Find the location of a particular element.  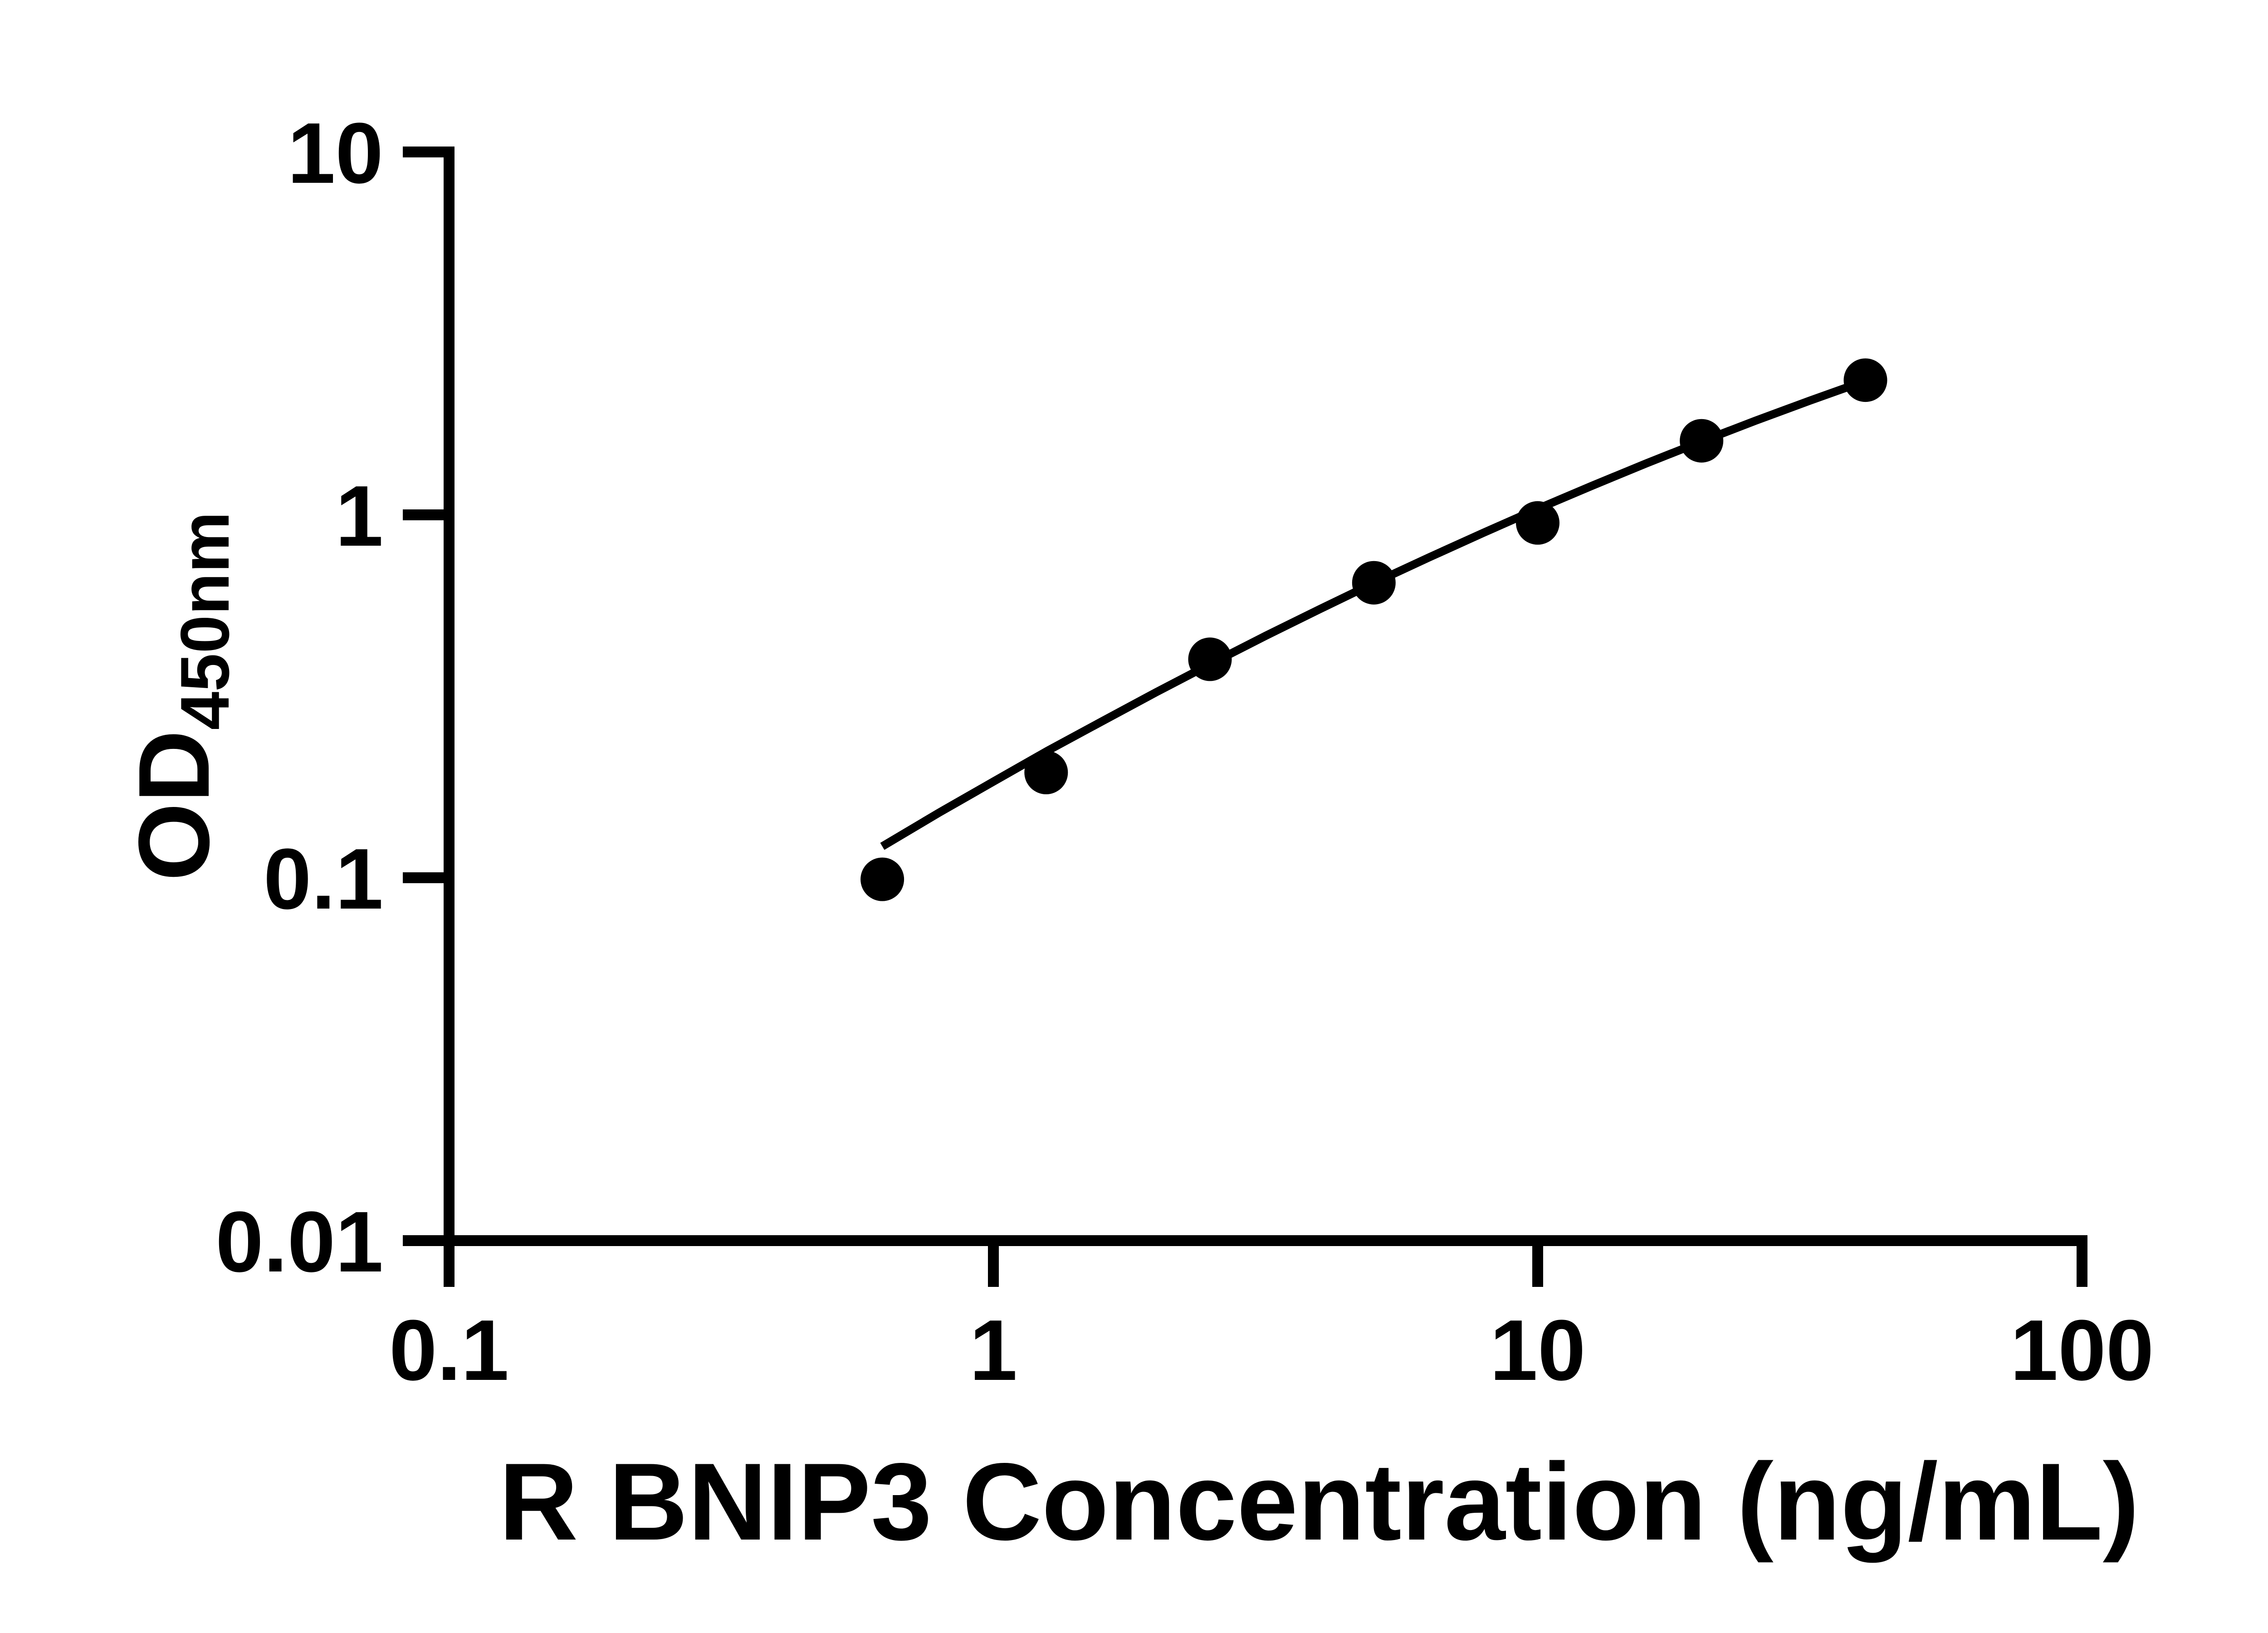

y-tick-label: 0.01 is located at coordinates (299, 1242).